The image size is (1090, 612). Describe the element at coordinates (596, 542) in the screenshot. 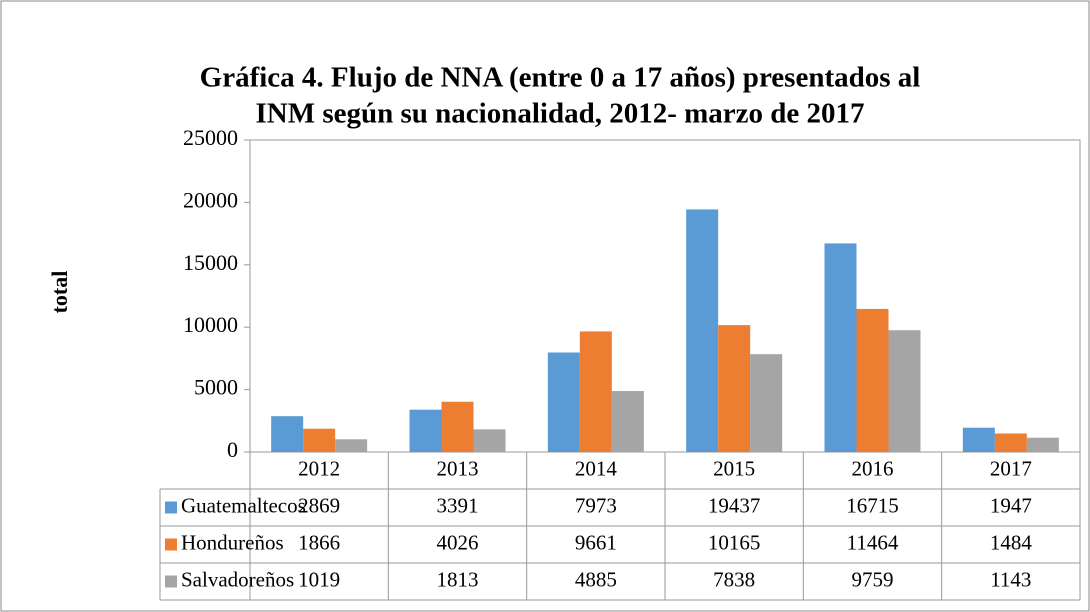

I see `table-cell: 9661` at that location.